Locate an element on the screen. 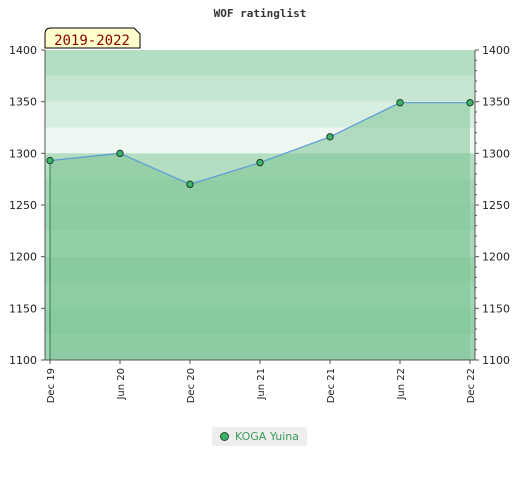 The height and width of the screenshot is (480, 520). y-axis-left: 1100 1150 1200 1250 1300 1350 1400 is located at coordinates (23, 205).